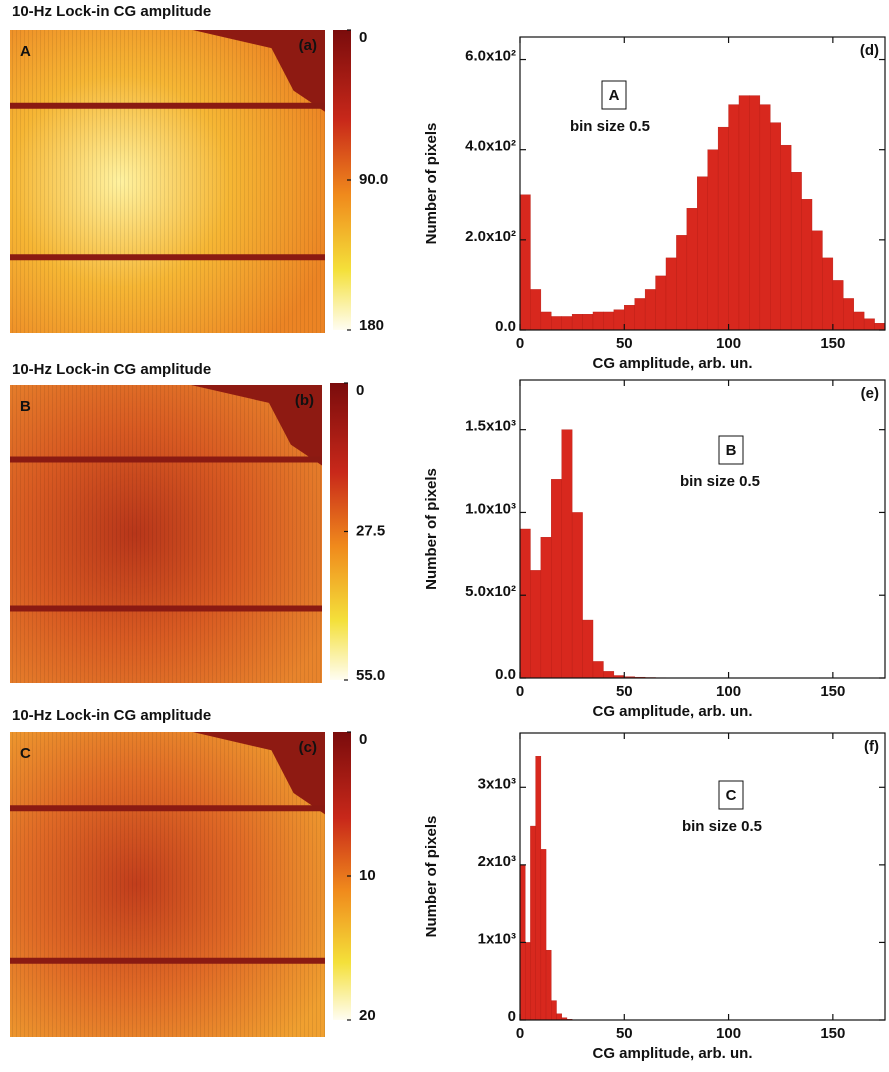 This screenshot has height=1072, width=889. I want to click on y-tick-label: 1x10³, so click(497, 938).